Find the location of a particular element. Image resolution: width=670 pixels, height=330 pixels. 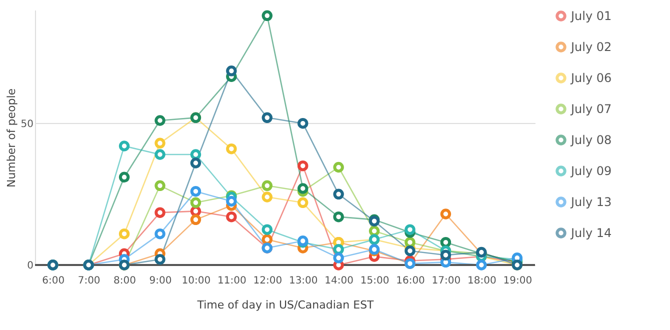

y-axis-title: Number of people is located at coordinates (11, 138).